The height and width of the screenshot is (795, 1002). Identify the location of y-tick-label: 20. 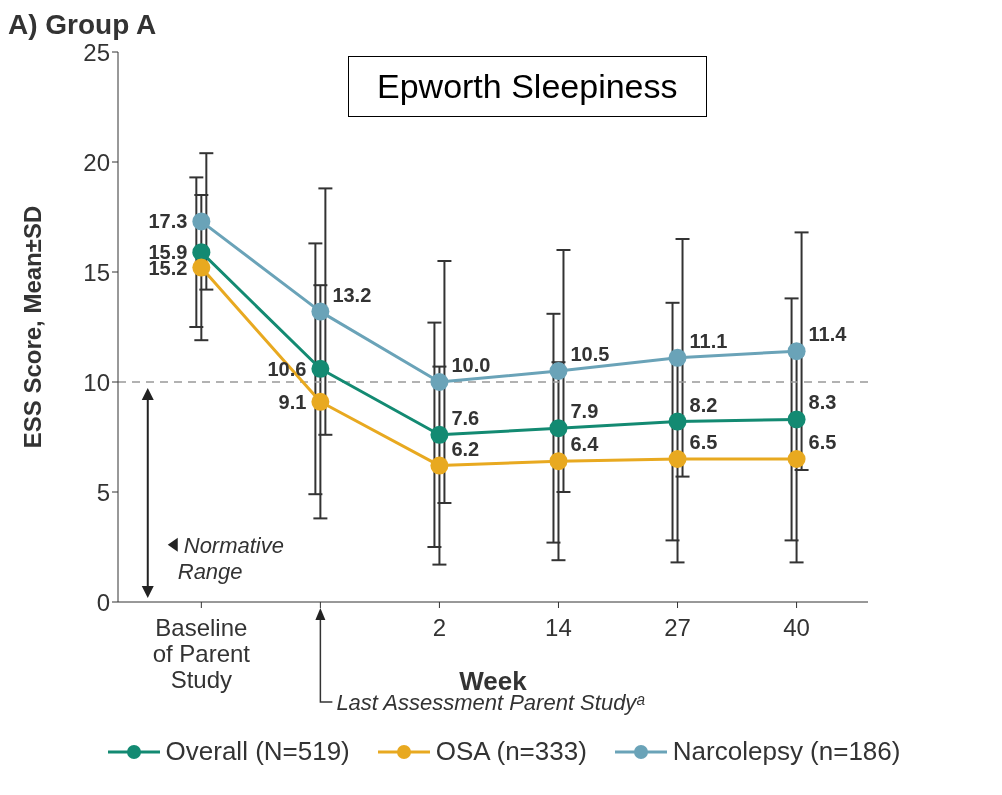
(96, 162).